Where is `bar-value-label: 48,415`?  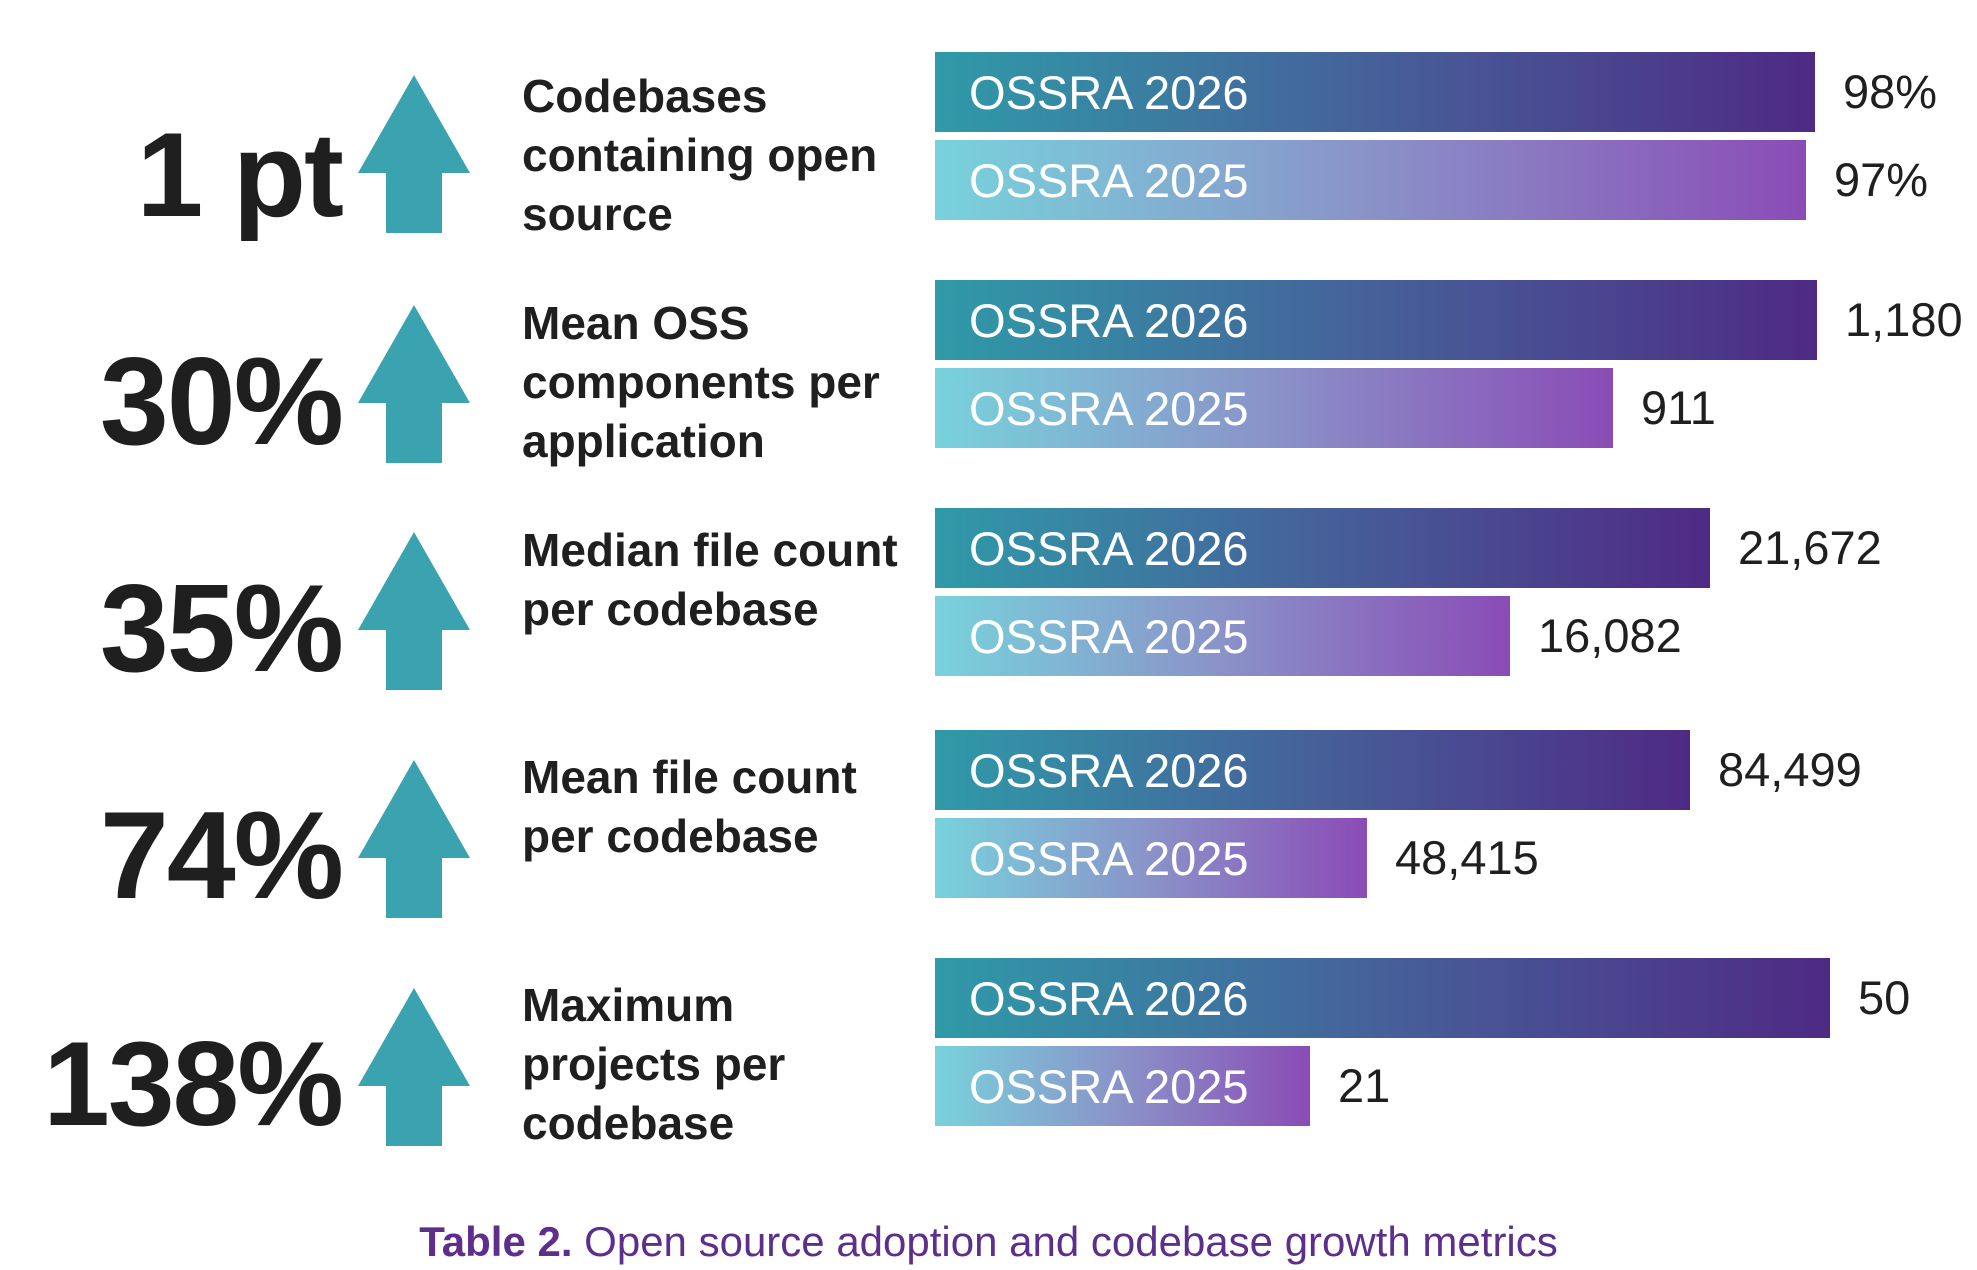 bar-value-label: 48,415 is located at coordinates (1467, 857).